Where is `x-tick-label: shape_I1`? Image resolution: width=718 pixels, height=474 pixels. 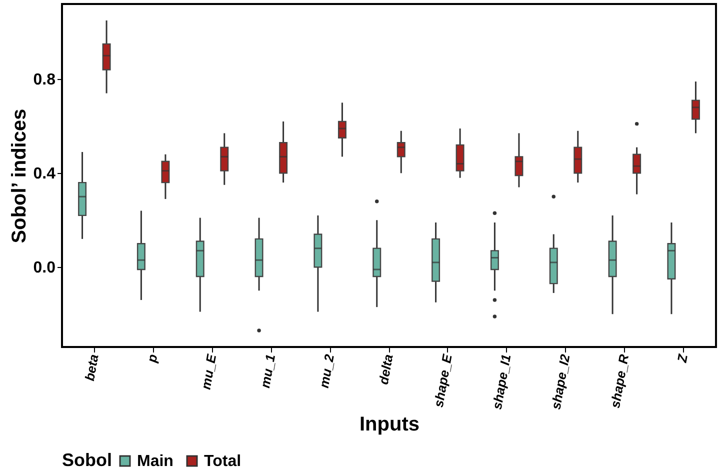 x-tick-label: shape_I1 is located at coordinates (501, 382).